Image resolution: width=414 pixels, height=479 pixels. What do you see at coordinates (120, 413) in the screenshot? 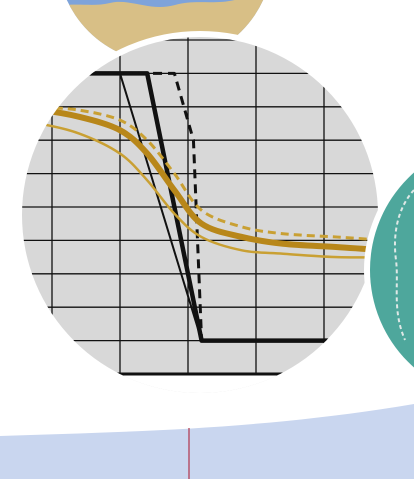
I see `x-tick-label: 1000` at bounding box center [120, 413].